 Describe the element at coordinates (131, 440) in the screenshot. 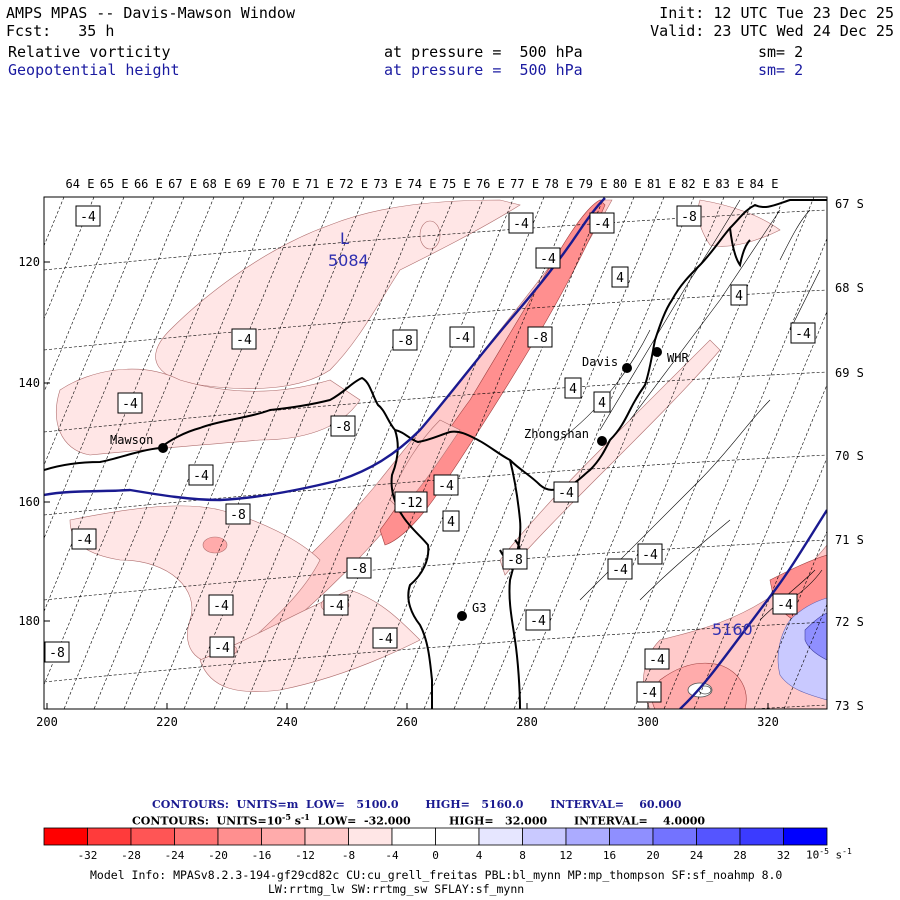

I see `station-label-mawson: Mawson` at that location.